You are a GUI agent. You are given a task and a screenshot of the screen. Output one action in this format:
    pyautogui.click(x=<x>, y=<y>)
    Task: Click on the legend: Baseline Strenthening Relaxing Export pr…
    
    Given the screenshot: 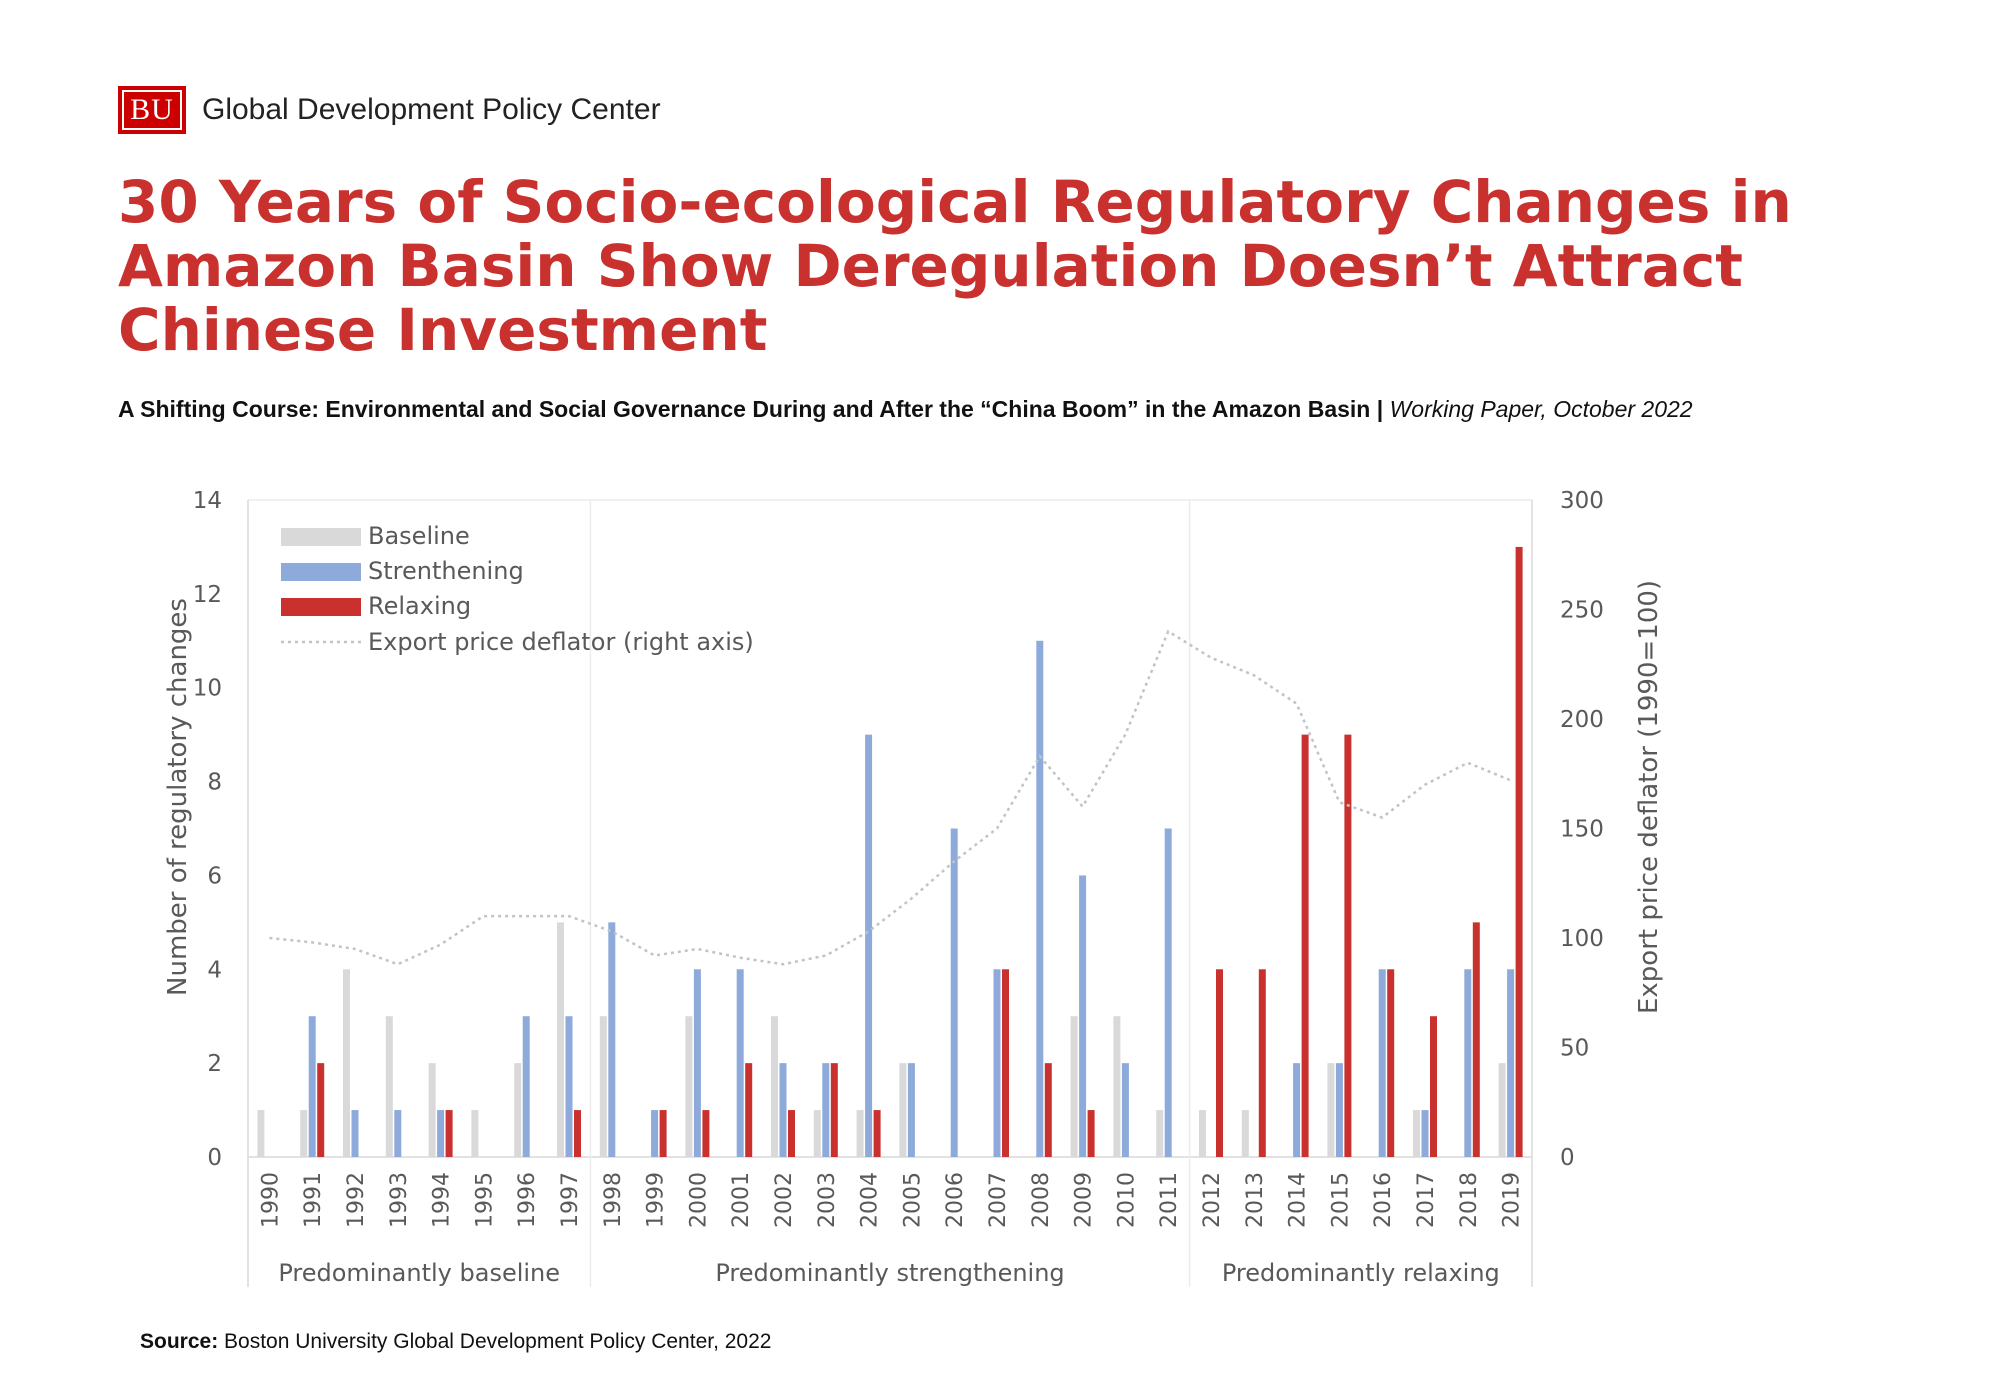 What is the action you would take?
    pyautogui.click(x=517, y=589)
    